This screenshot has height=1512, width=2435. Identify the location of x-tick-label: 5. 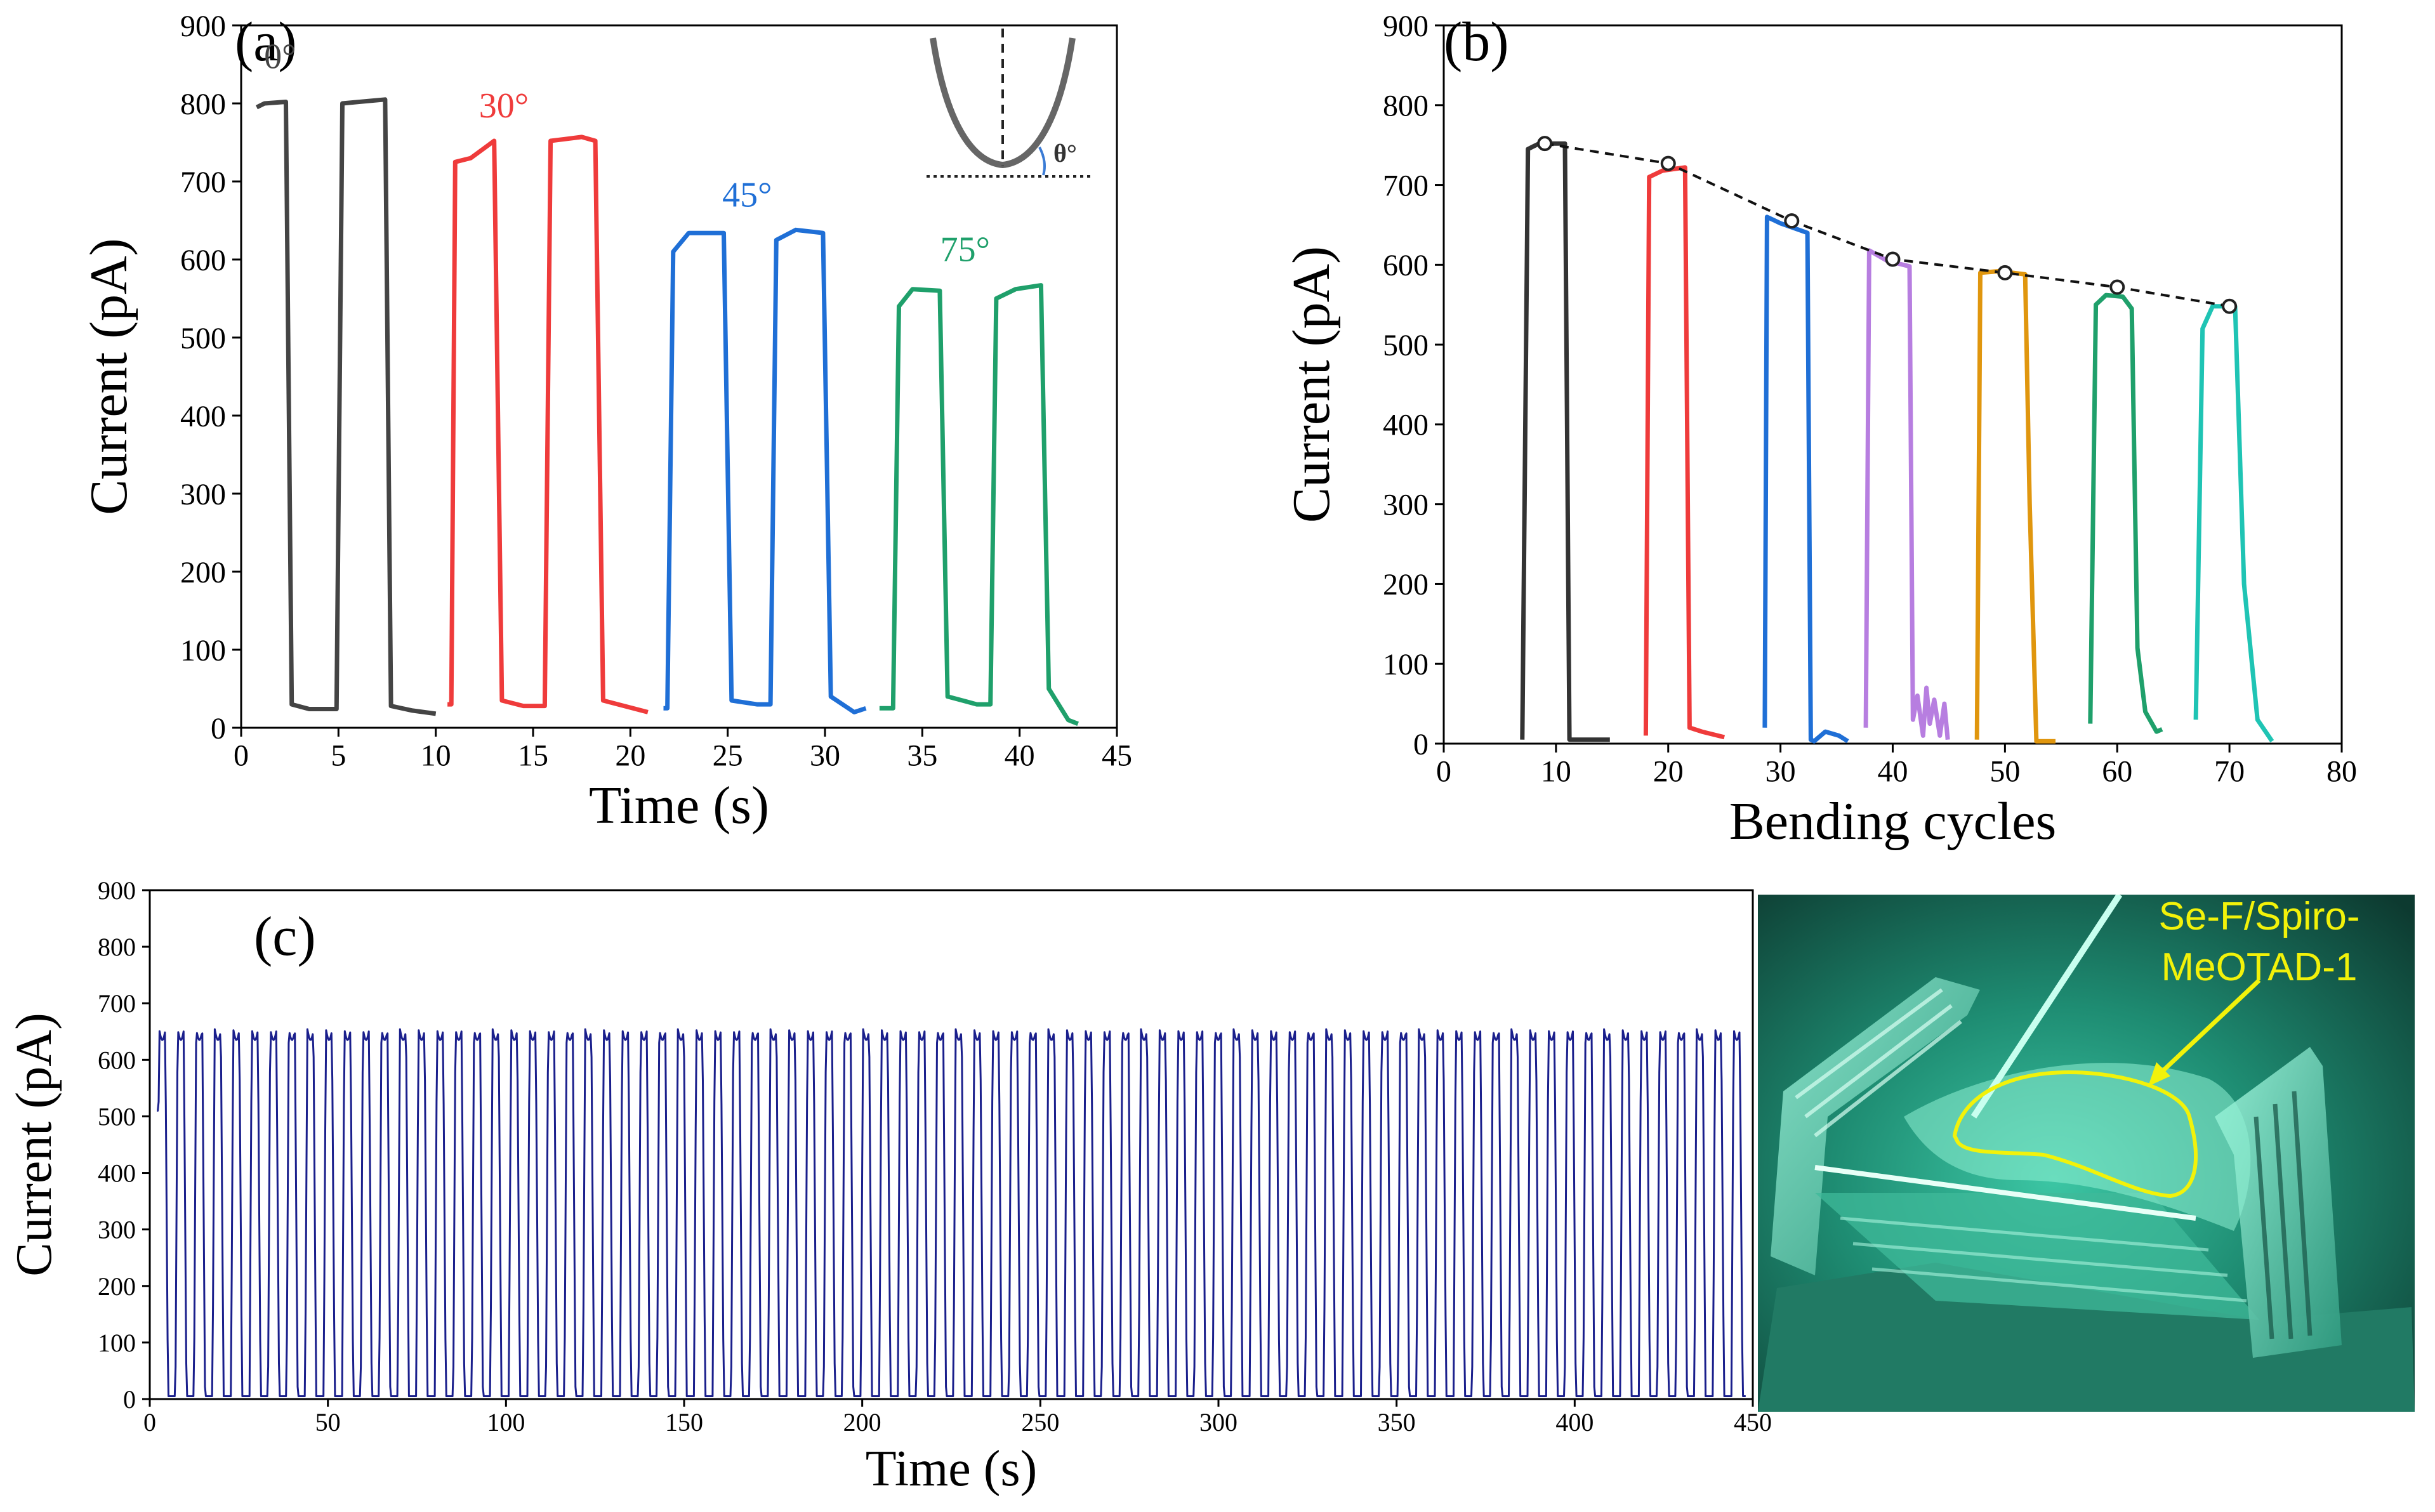
(338, 756).